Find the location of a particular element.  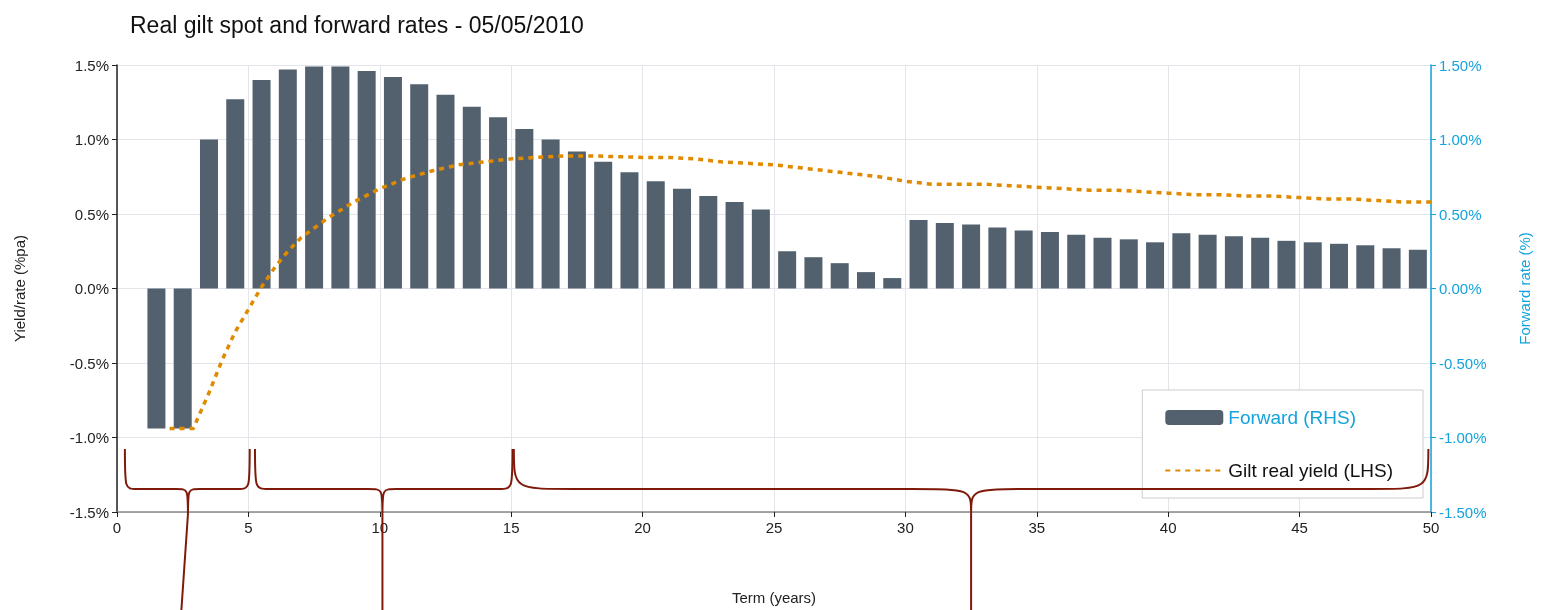

y2-tick-label: -1.00% is located at coordinates (1463, 437).